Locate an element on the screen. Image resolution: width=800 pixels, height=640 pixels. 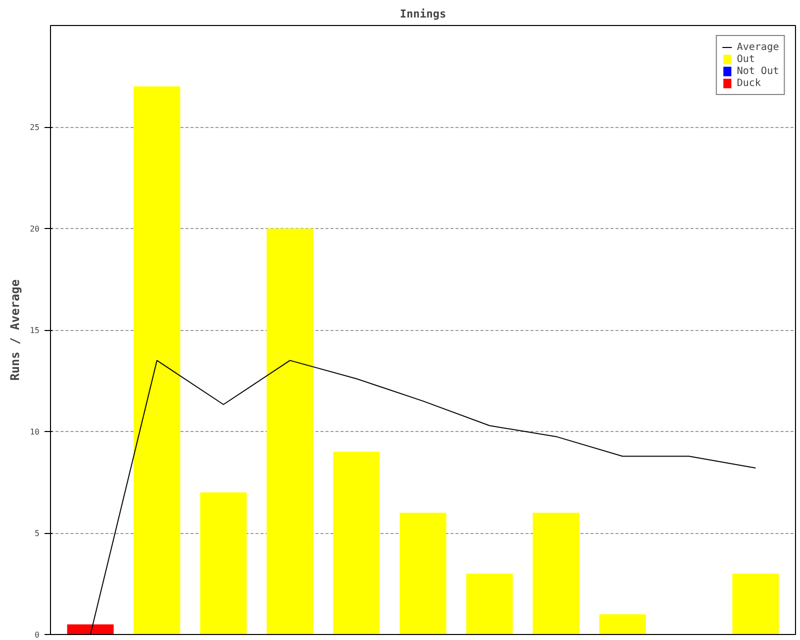
y-tick-label: 25 is located at coordinates (35, 127).